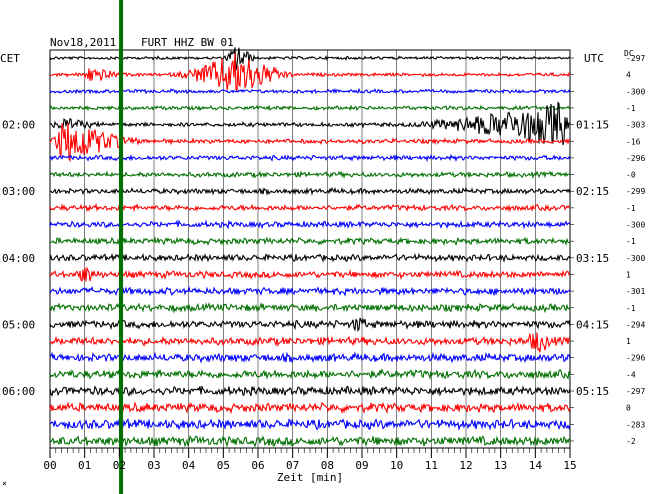  What do you see at coordinates (292, 465) in the screenshot?
I see `x-tick-label: 07` at bounding box center [292, 465].